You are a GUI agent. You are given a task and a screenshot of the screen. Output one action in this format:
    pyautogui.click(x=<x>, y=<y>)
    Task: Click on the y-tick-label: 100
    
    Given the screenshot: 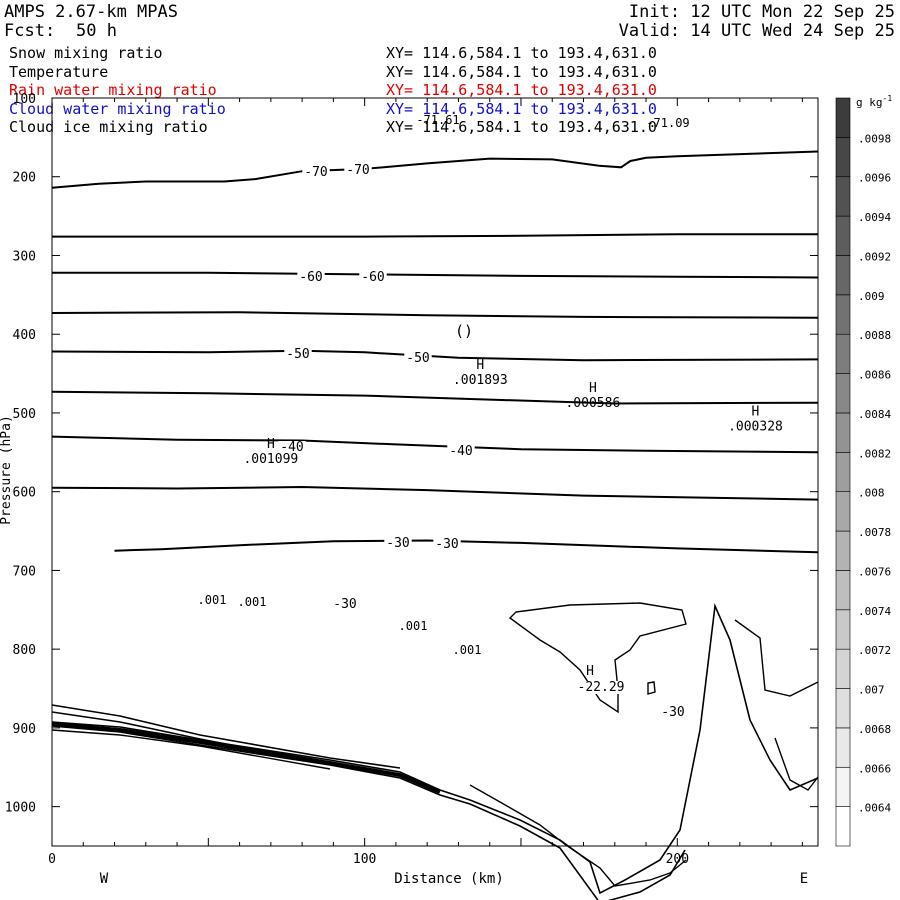 What is the action you would take?
    pyautogui.click(x=24, y=99)
    